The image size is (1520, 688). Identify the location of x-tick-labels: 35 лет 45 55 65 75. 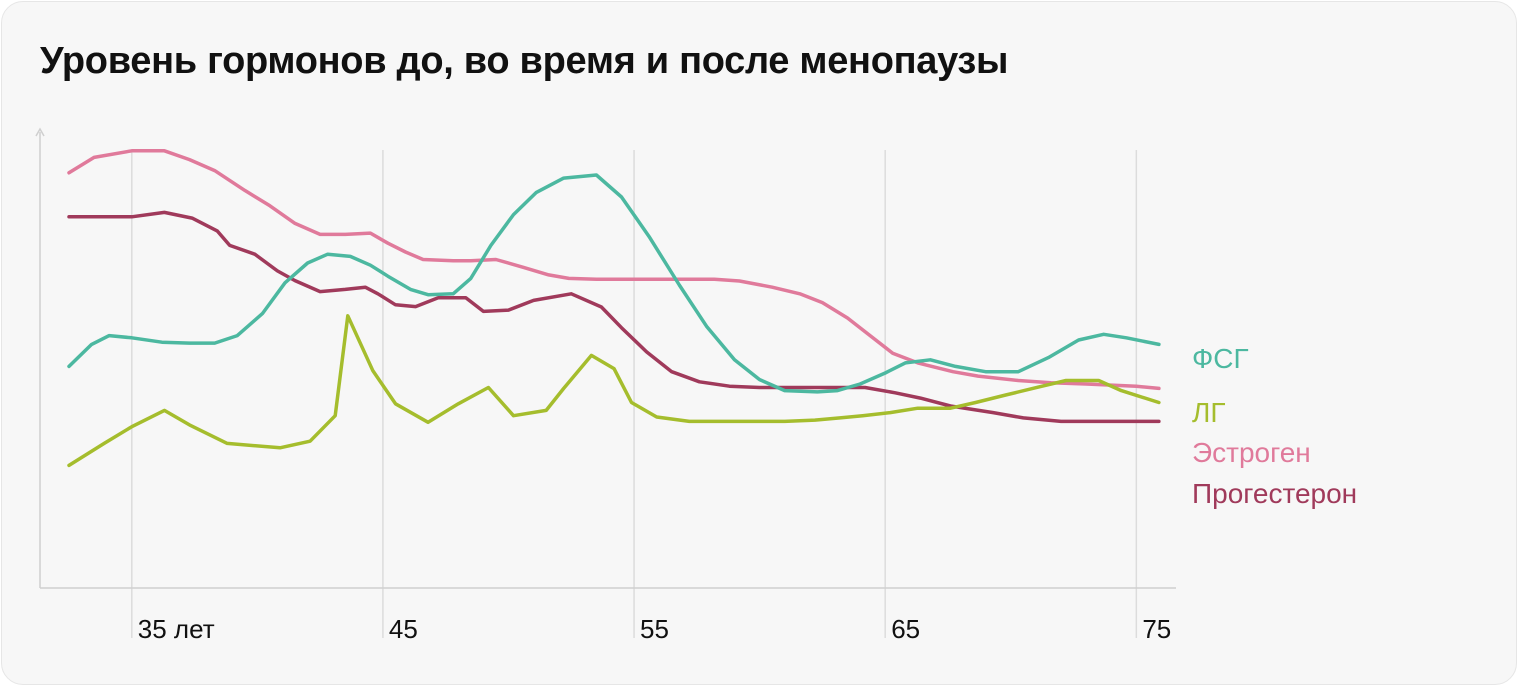
(654, 629).